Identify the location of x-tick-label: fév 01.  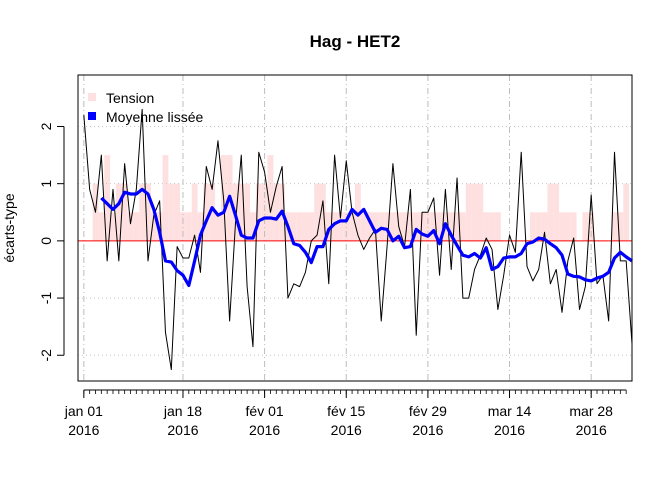
(265, 411).